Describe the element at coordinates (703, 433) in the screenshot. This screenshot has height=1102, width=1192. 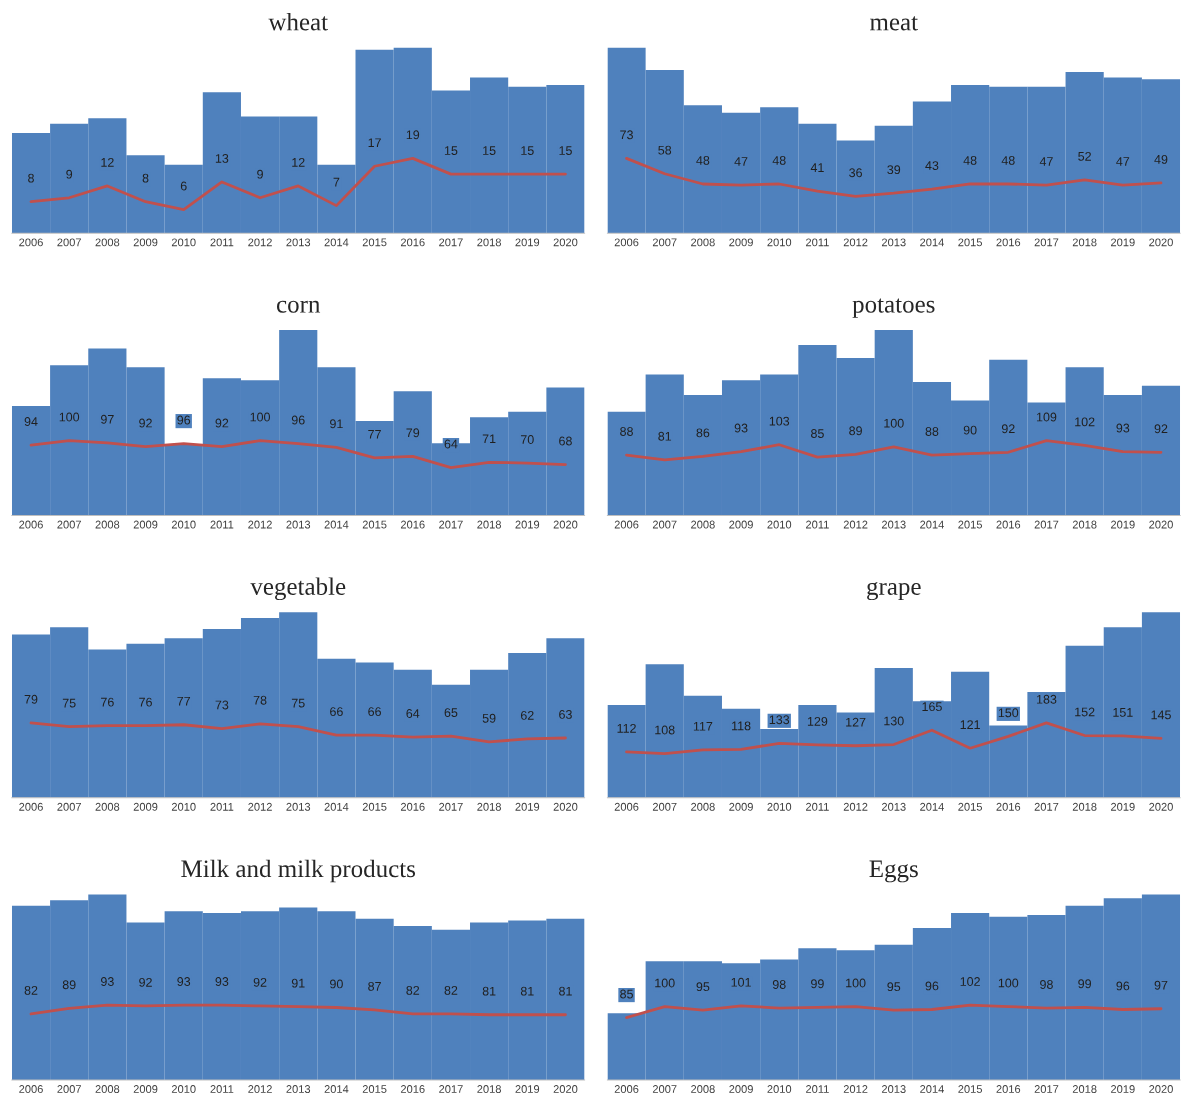
I see `data-label: 86` at that location.